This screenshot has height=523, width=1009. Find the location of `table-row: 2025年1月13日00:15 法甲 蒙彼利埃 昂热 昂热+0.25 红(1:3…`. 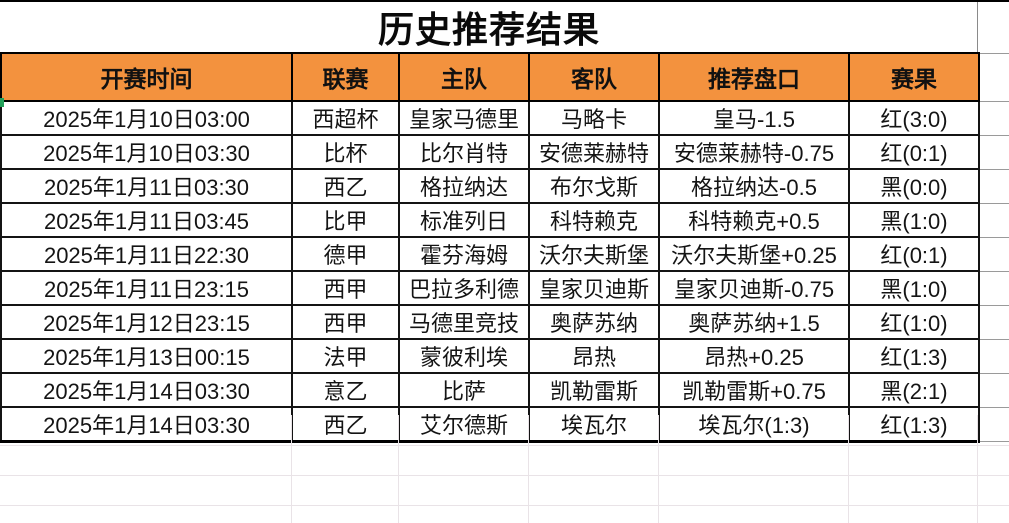

table-row: 2025年1月13日00:15 法甲 蒙彼利埃 昂热 昂热+0.25 红(1:3… is located at coordinates (504, 356).